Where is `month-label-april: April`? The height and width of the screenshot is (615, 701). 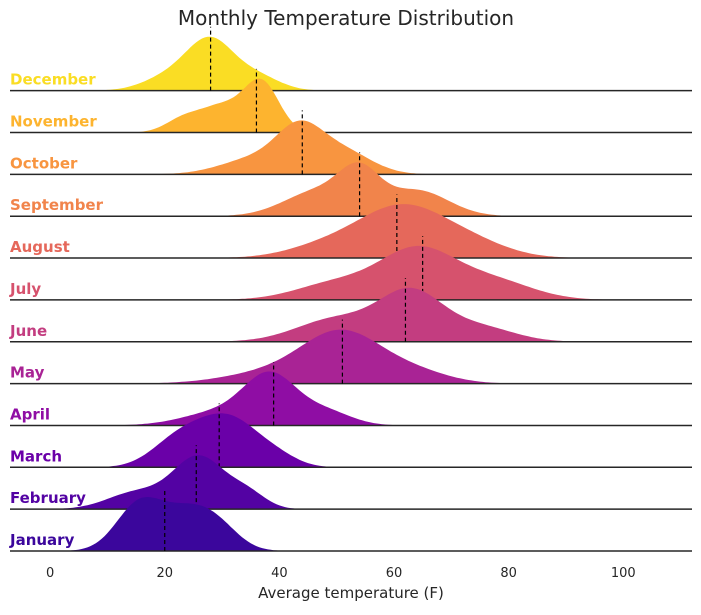
month-label-april: April is located at coordinates (30, 414).